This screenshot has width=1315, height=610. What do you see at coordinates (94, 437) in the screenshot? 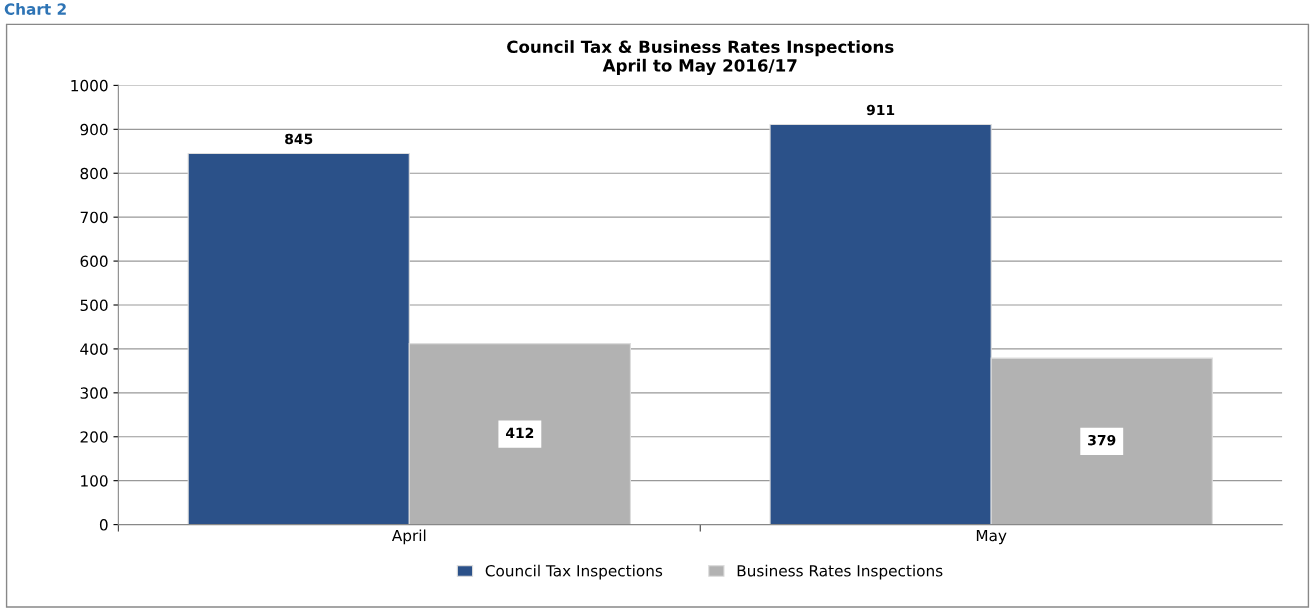
I see `y-tick-label: 200` at bounding box center [94, 437].